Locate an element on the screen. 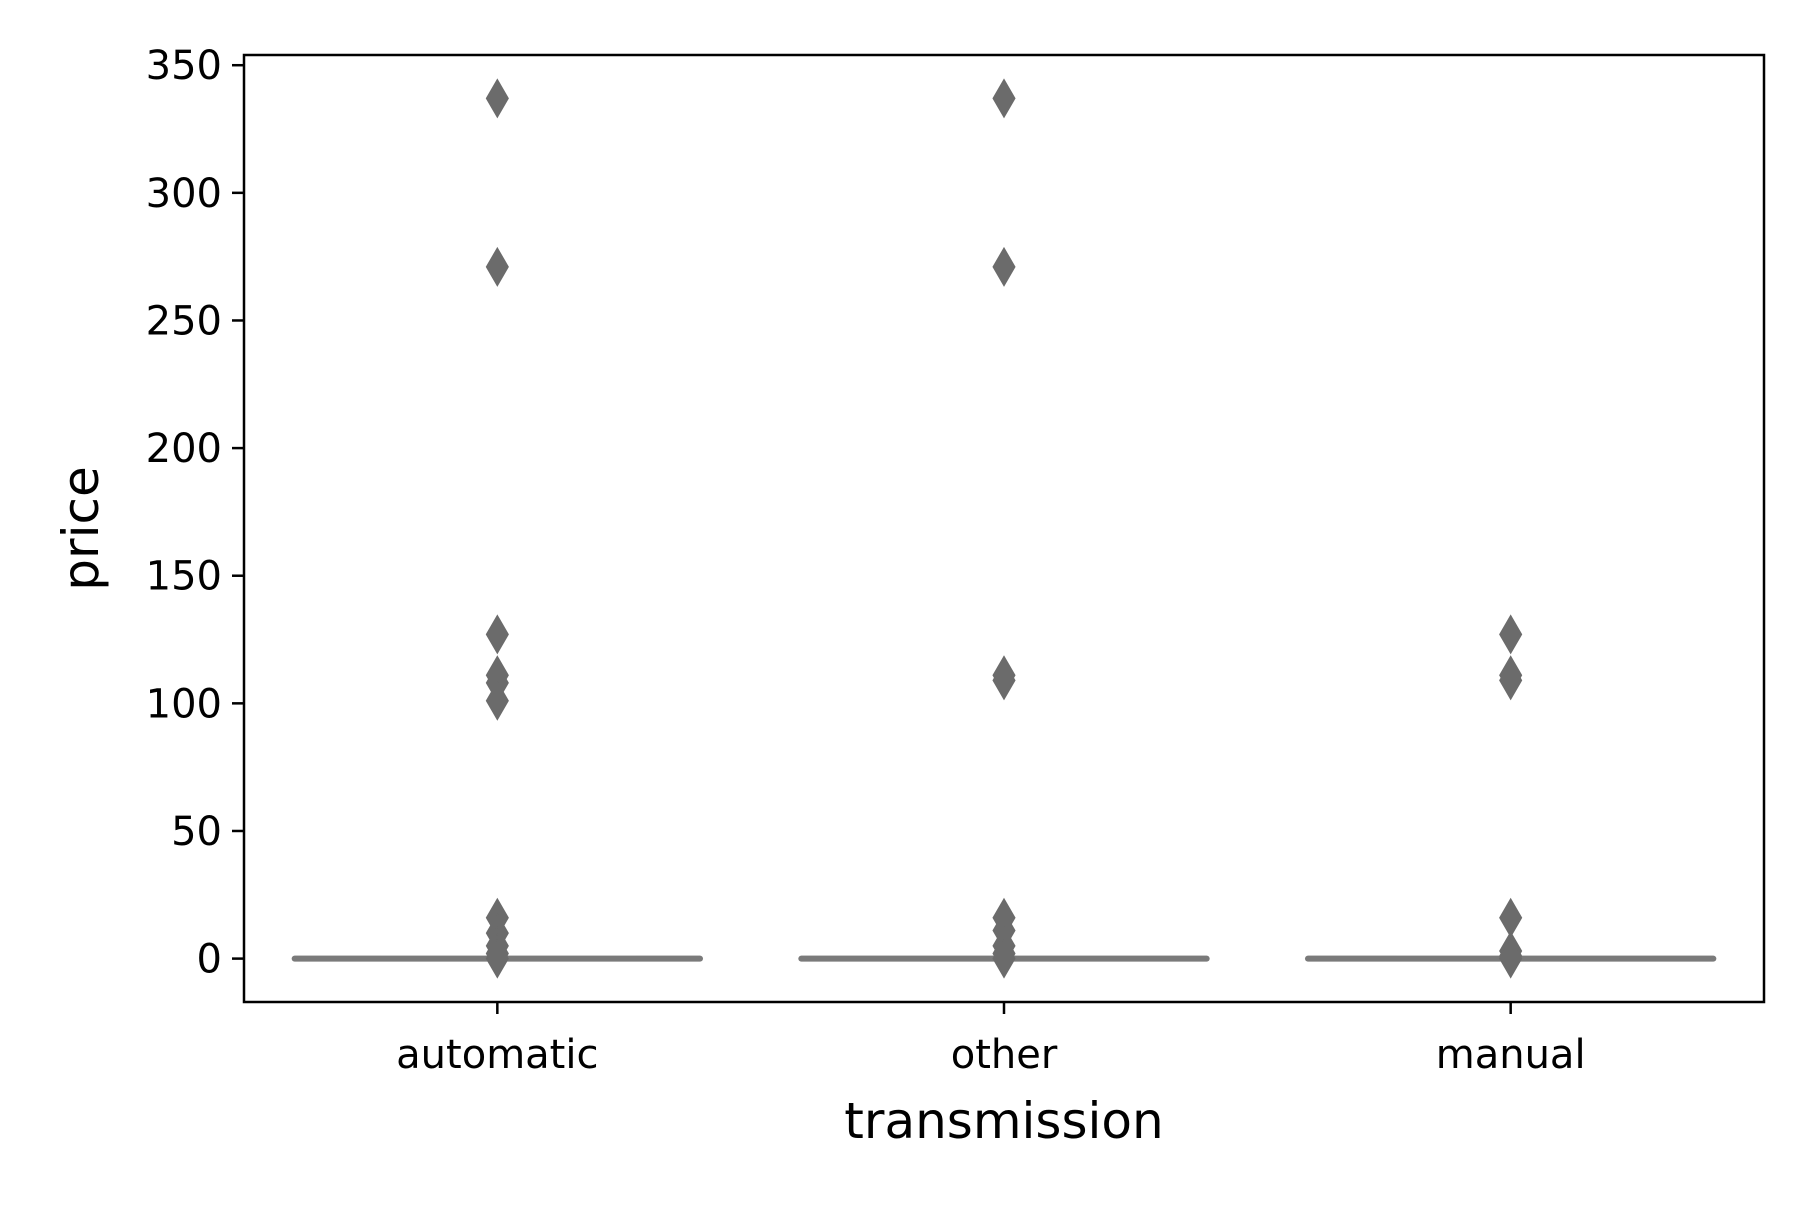  y-axis-label: price is located at coordinates (81, 528).